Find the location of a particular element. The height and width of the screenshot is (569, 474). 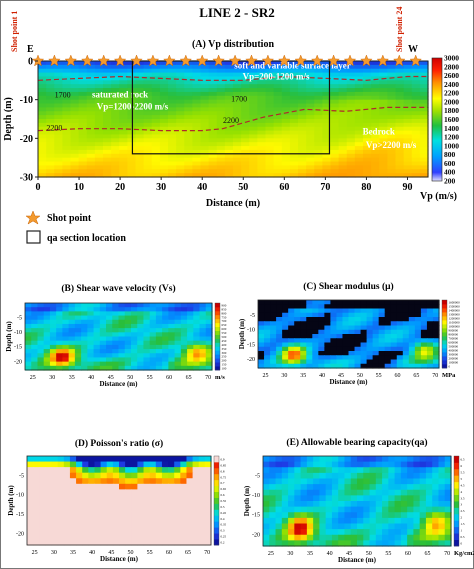

x-tick-label: 20 is located at coordinates (120, 187).